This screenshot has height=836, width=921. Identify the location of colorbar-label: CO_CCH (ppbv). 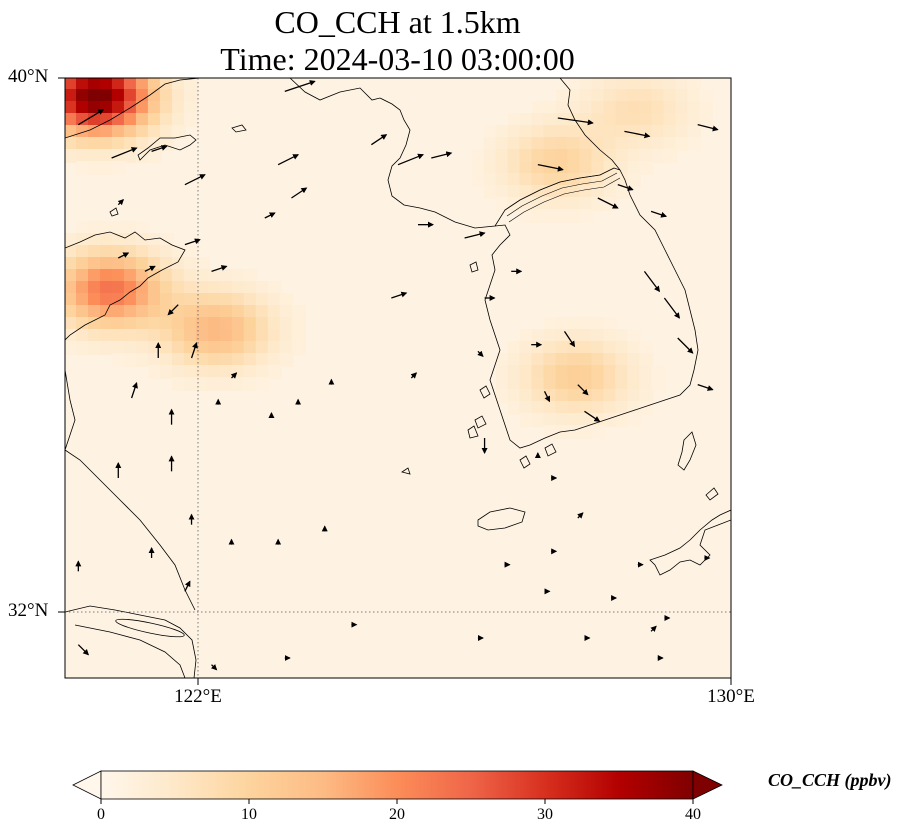
(830, 780).